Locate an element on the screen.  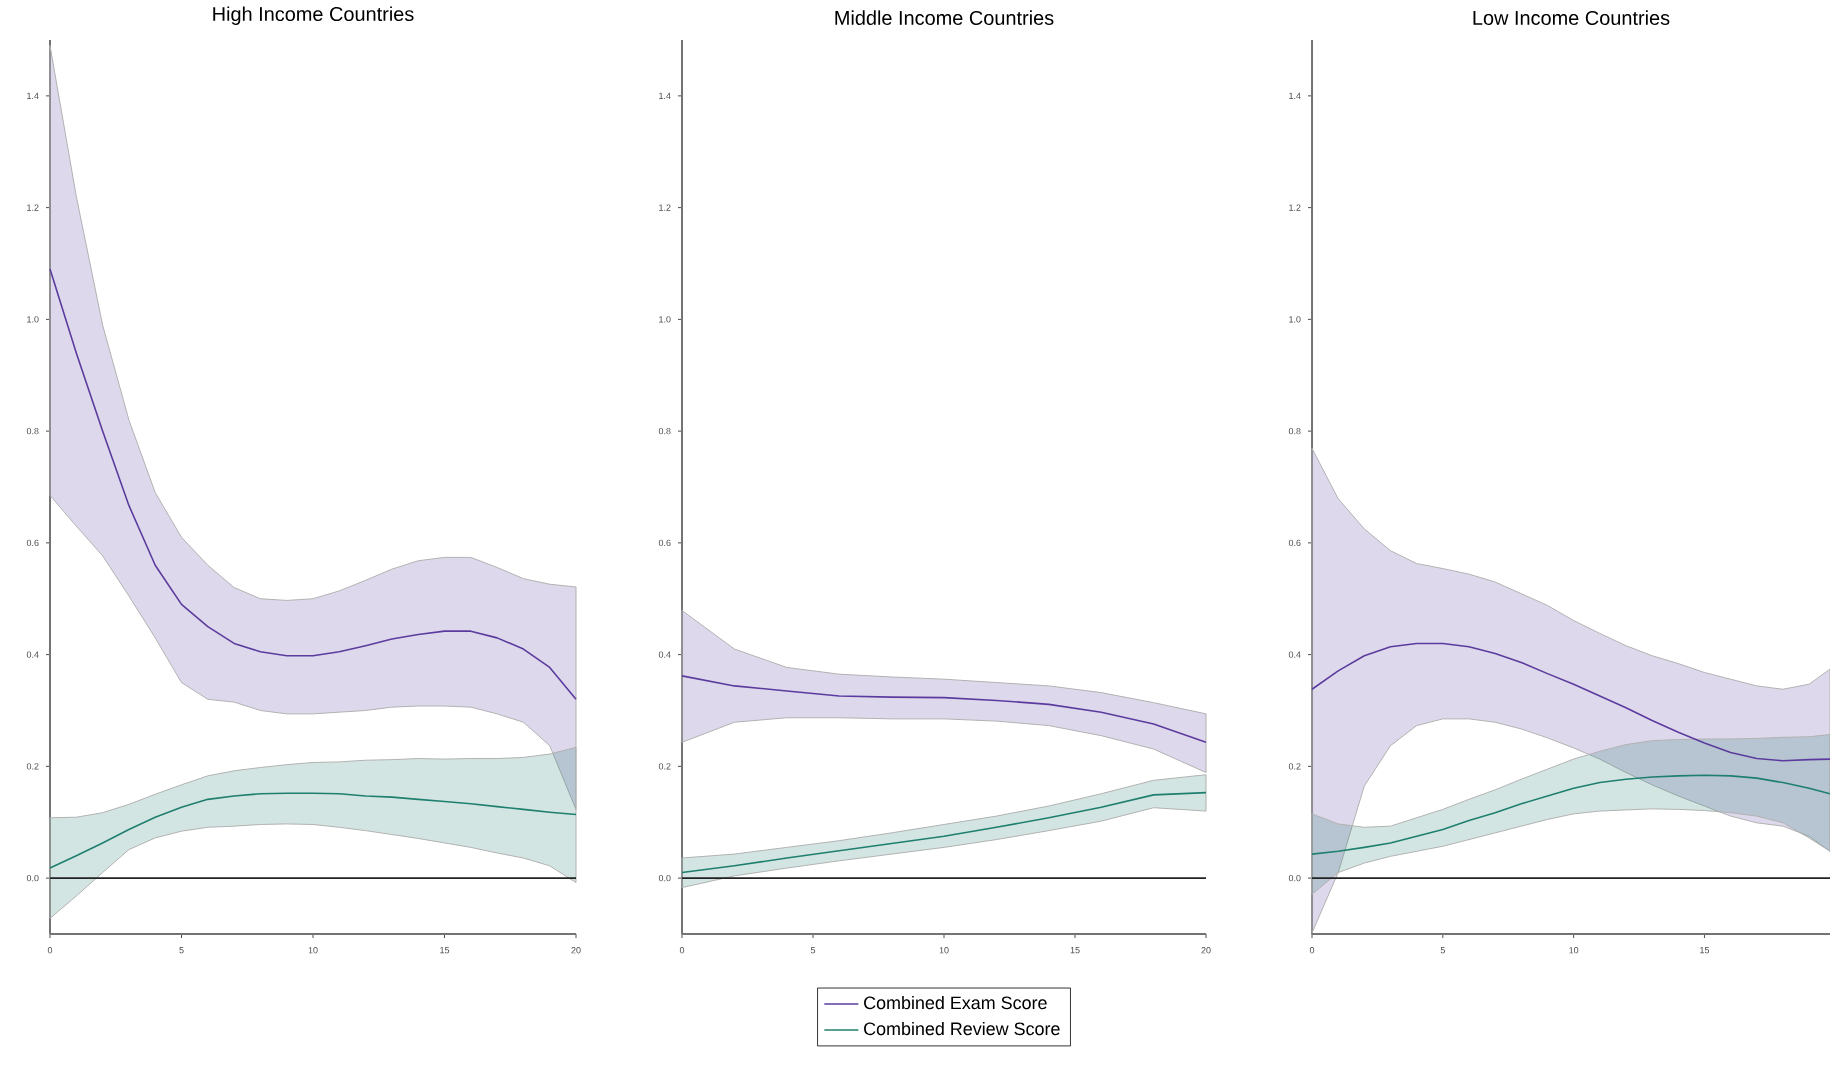
legend-label: Combined Exam Score is located at coordinates (955, 1003).